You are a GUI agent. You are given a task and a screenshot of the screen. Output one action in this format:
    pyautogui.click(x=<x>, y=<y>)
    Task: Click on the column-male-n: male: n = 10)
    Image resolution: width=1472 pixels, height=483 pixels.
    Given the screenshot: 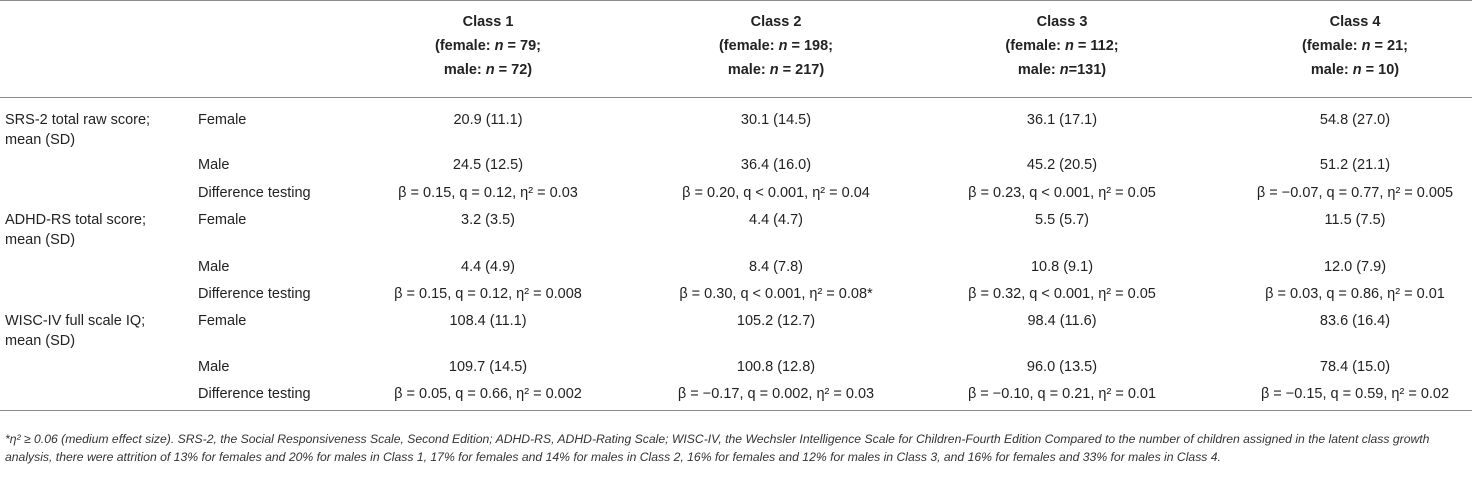 What is the action you would take?
    pyautogui.click(x=1355, y=70)
    